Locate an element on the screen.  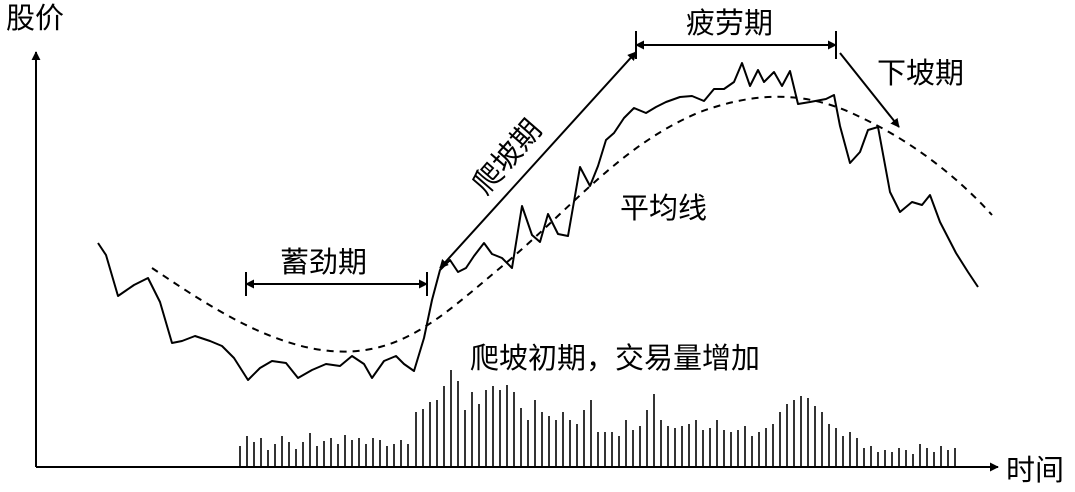
moving-average-label: 平均线 is located at coordinates (663, 208).